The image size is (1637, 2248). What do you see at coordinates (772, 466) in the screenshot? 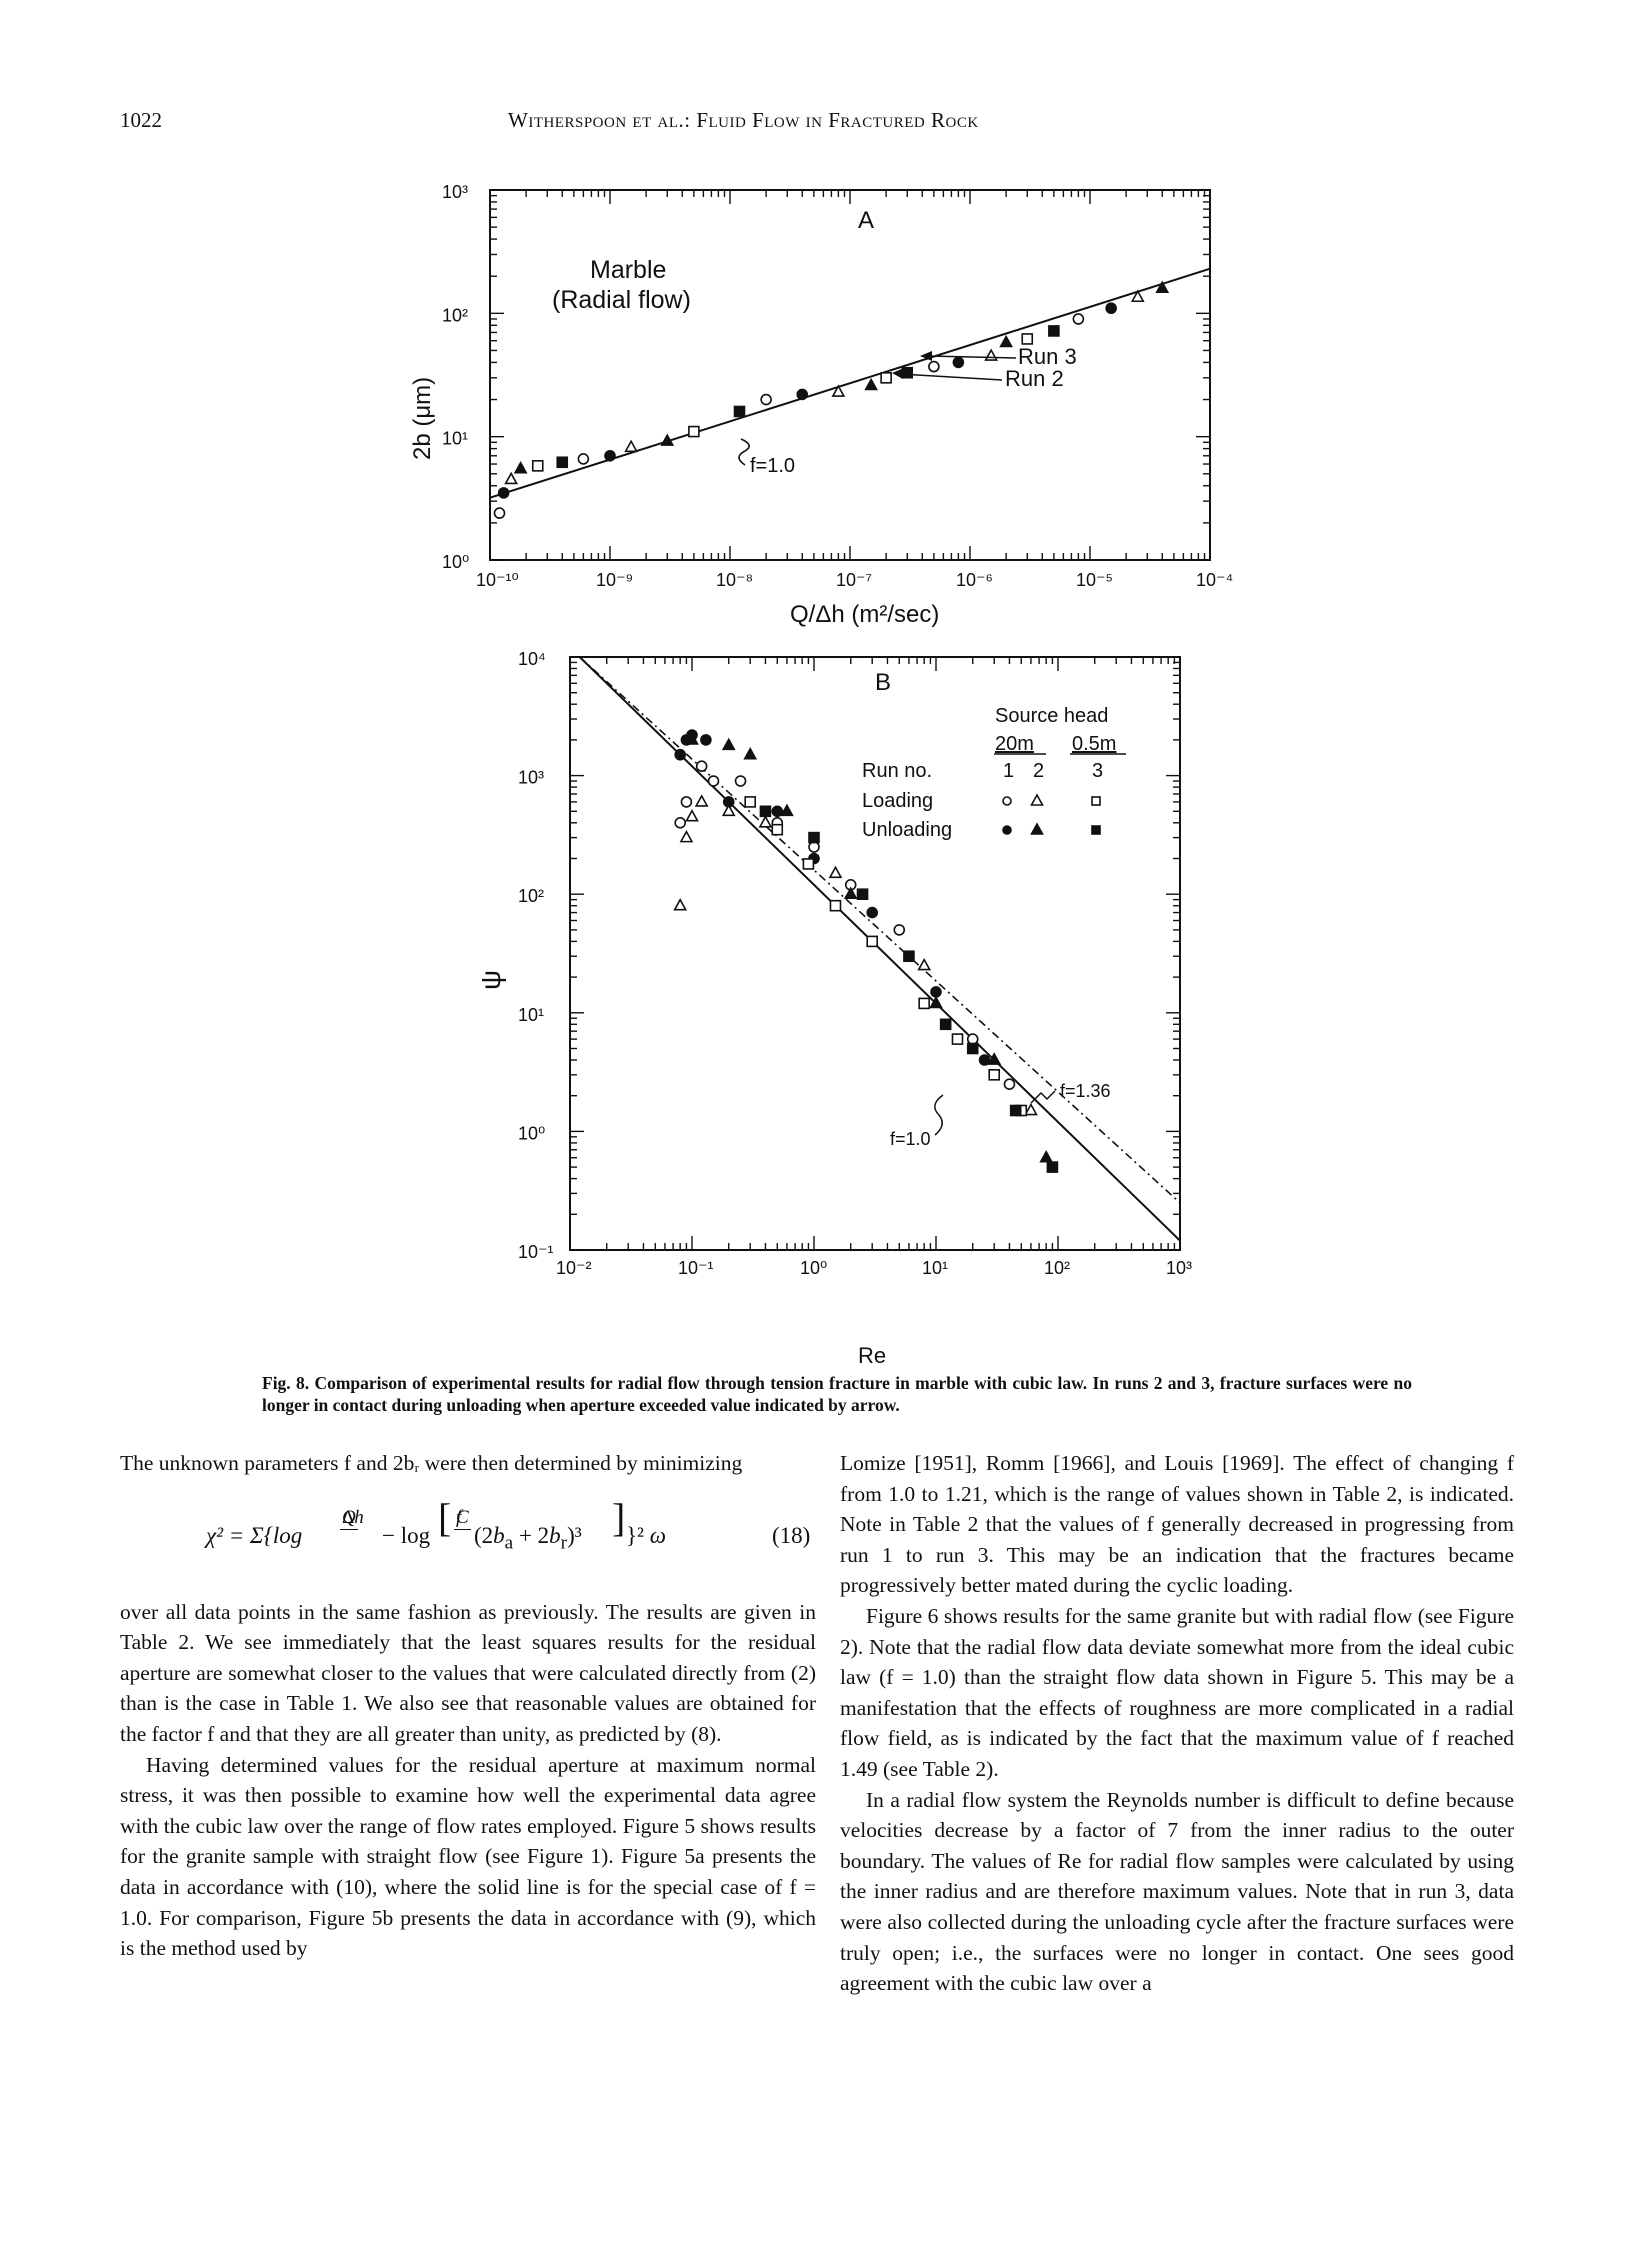
I see `panel-a-f-label: f=1.0` at bounding box center [772, 466].